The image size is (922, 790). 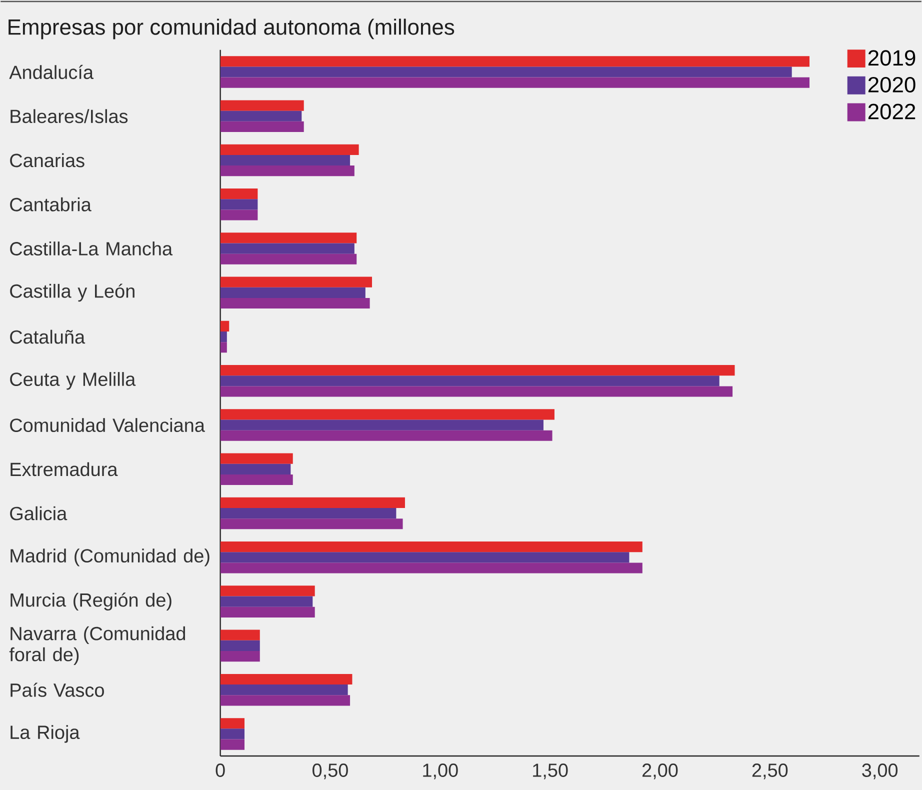 What do you see at coordinates (91, 249) in the screenshot?
I see `y-tick-label: Castilla-La Mancha` at bounding box center [91, 249].